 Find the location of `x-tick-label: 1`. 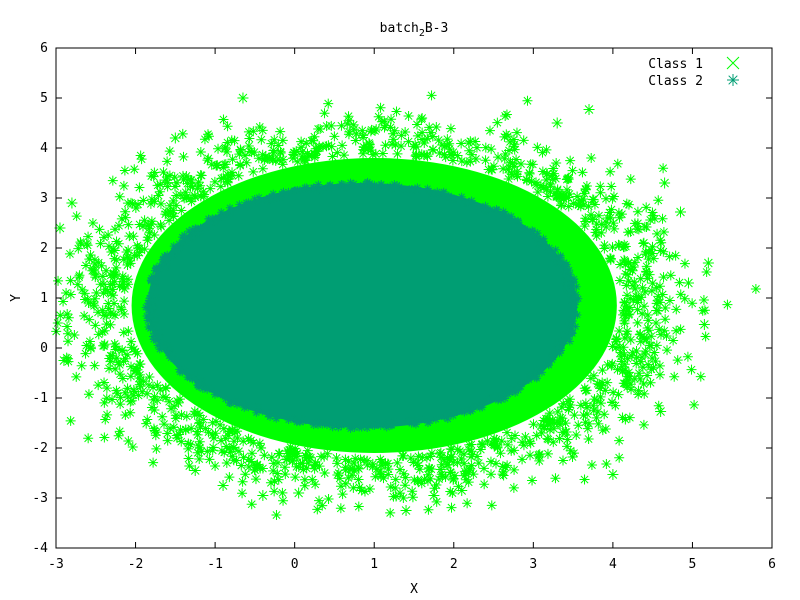

x-tick-label: 1 is located at coordinates (374, 564).